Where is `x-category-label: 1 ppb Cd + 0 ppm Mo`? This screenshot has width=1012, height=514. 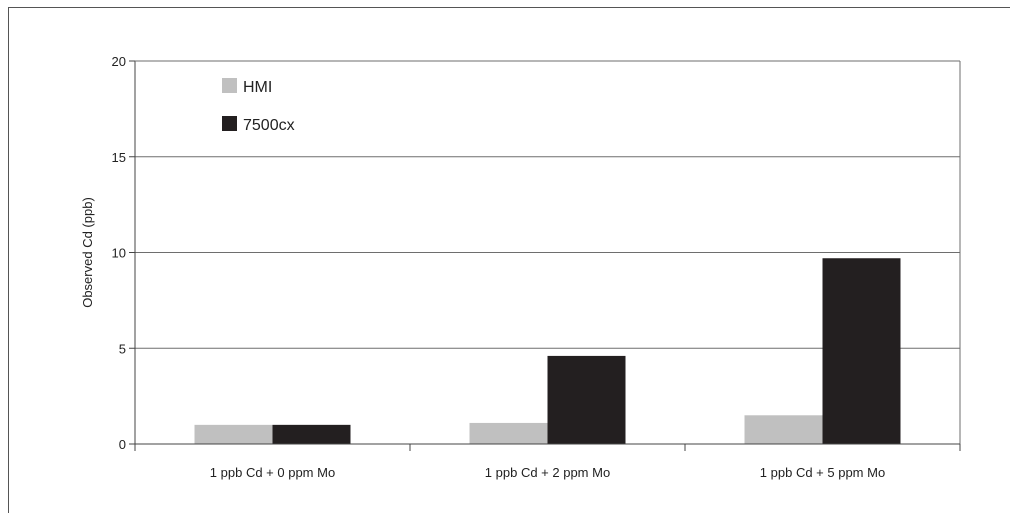
x-category-label: 1 ppb Cd + 0 ppm Mo is located at coordinates (272, 472).